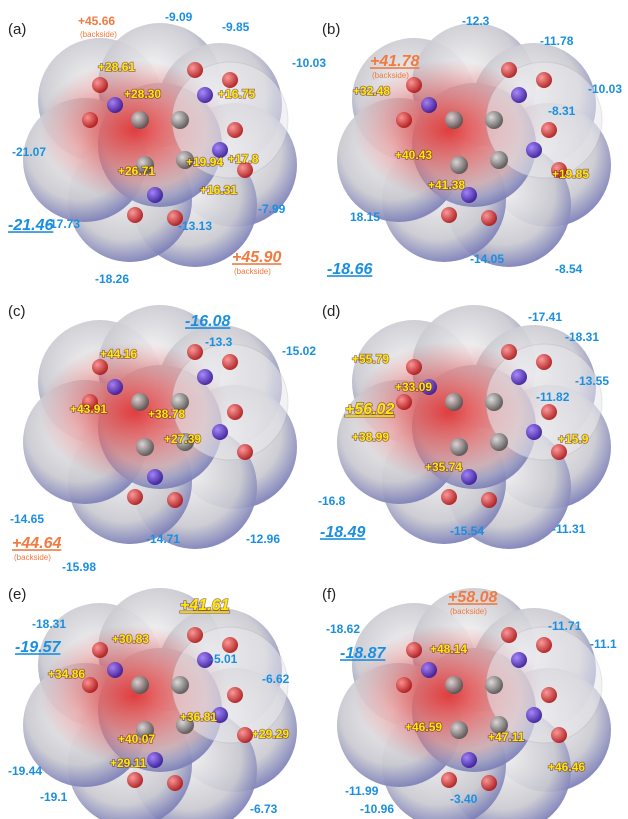 This screenshot has width=628, height=819. I want to click on esp-value: -18.26, so click(112, 279).